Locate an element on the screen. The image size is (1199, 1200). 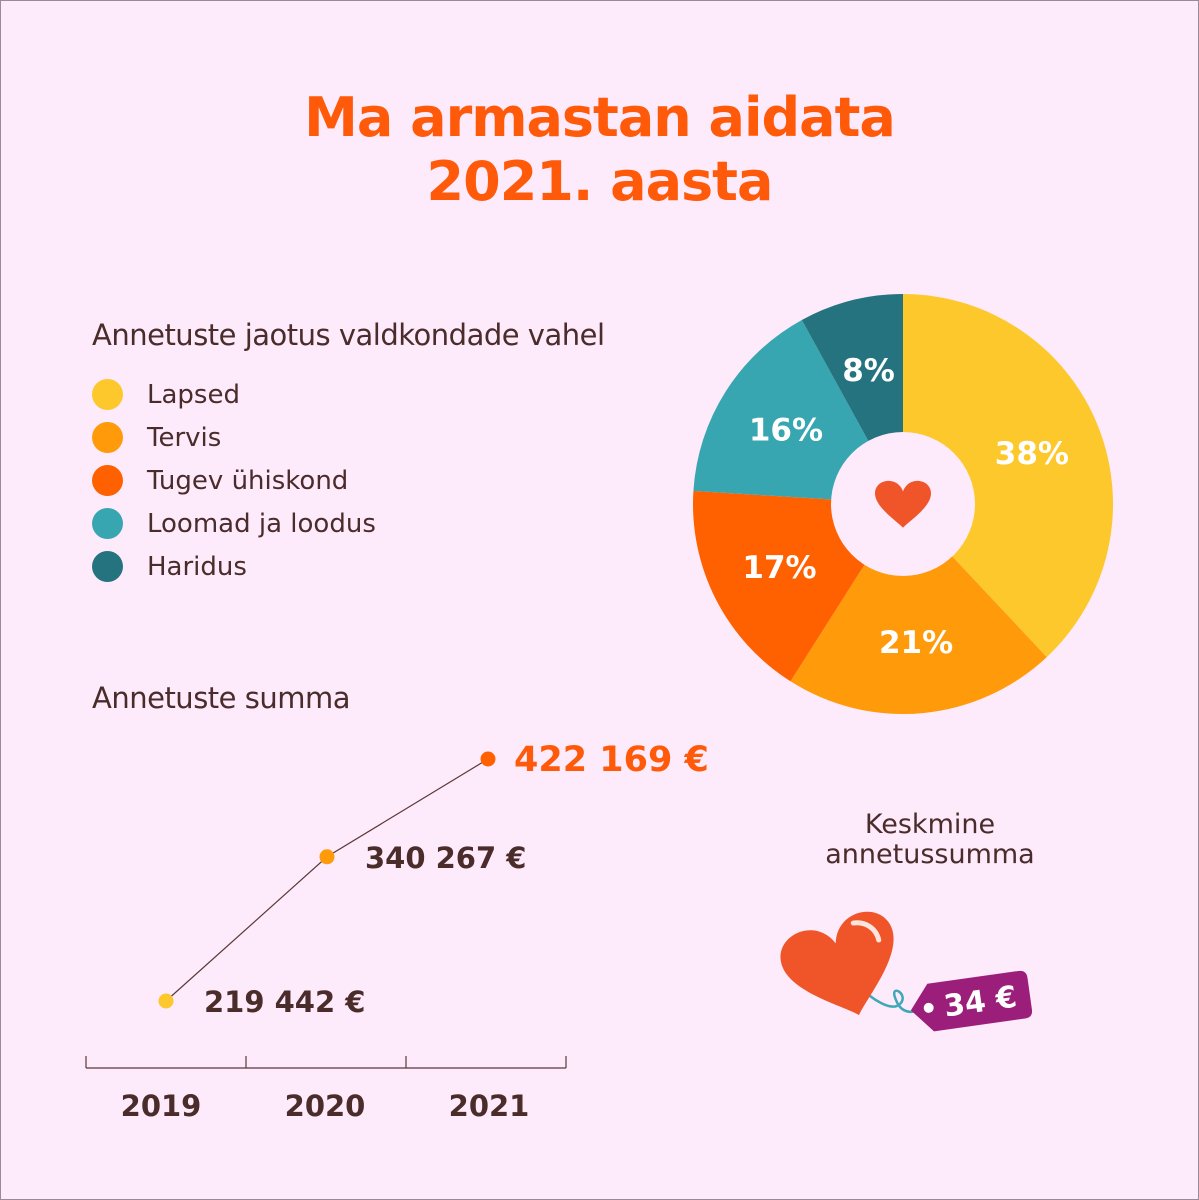
pie-slice-label: 16% is located at coordinates (786, 431).